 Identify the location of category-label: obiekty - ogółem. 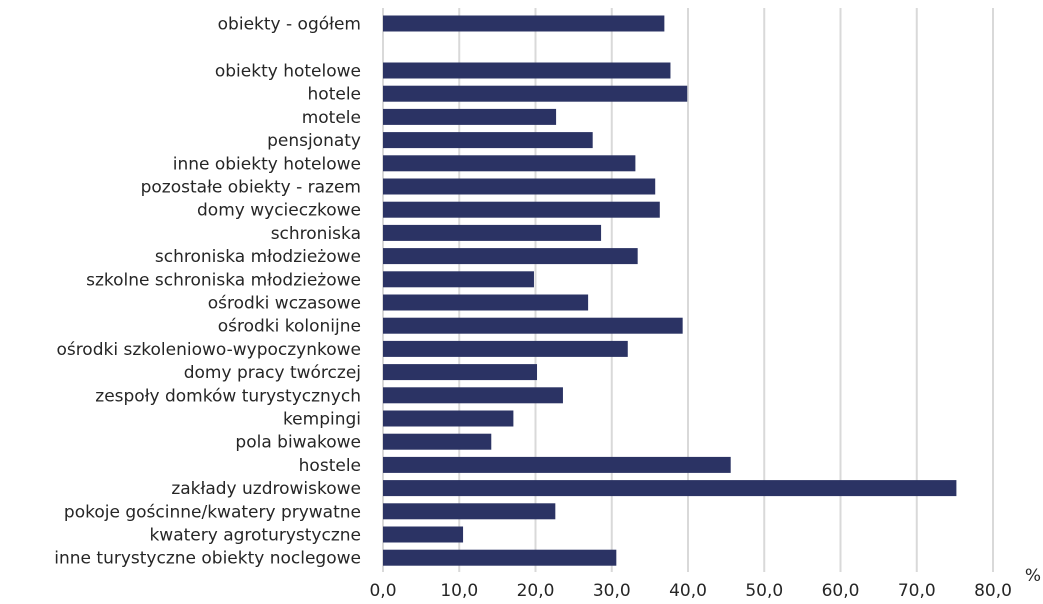
(289, 25).